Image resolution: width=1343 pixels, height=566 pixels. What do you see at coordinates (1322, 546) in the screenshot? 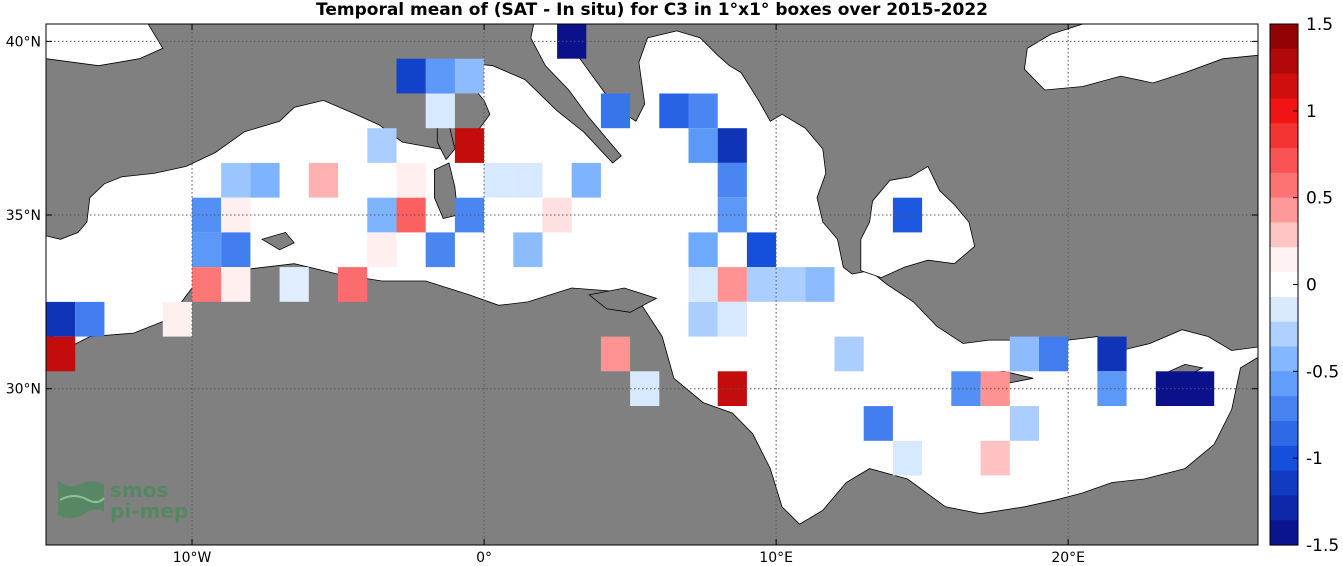
I see `colorbar-tick-label: -1.5` at bounding box center [1322, 546].